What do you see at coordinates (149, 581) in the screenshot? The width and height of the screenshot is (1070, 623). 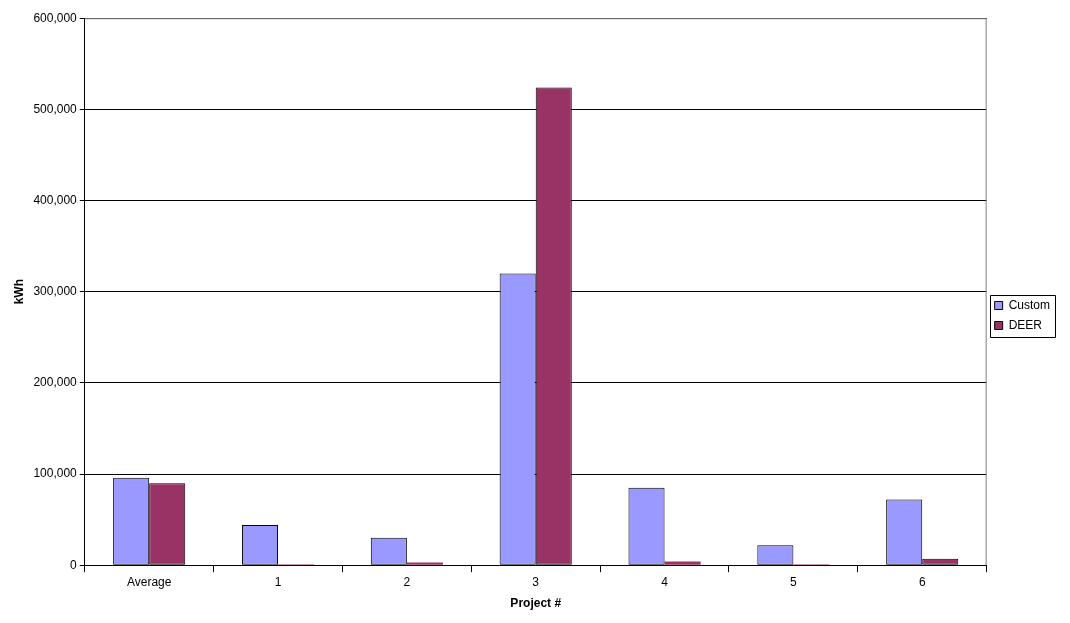 I see `x-tick-label: Average` at bounding box center [149, 581].